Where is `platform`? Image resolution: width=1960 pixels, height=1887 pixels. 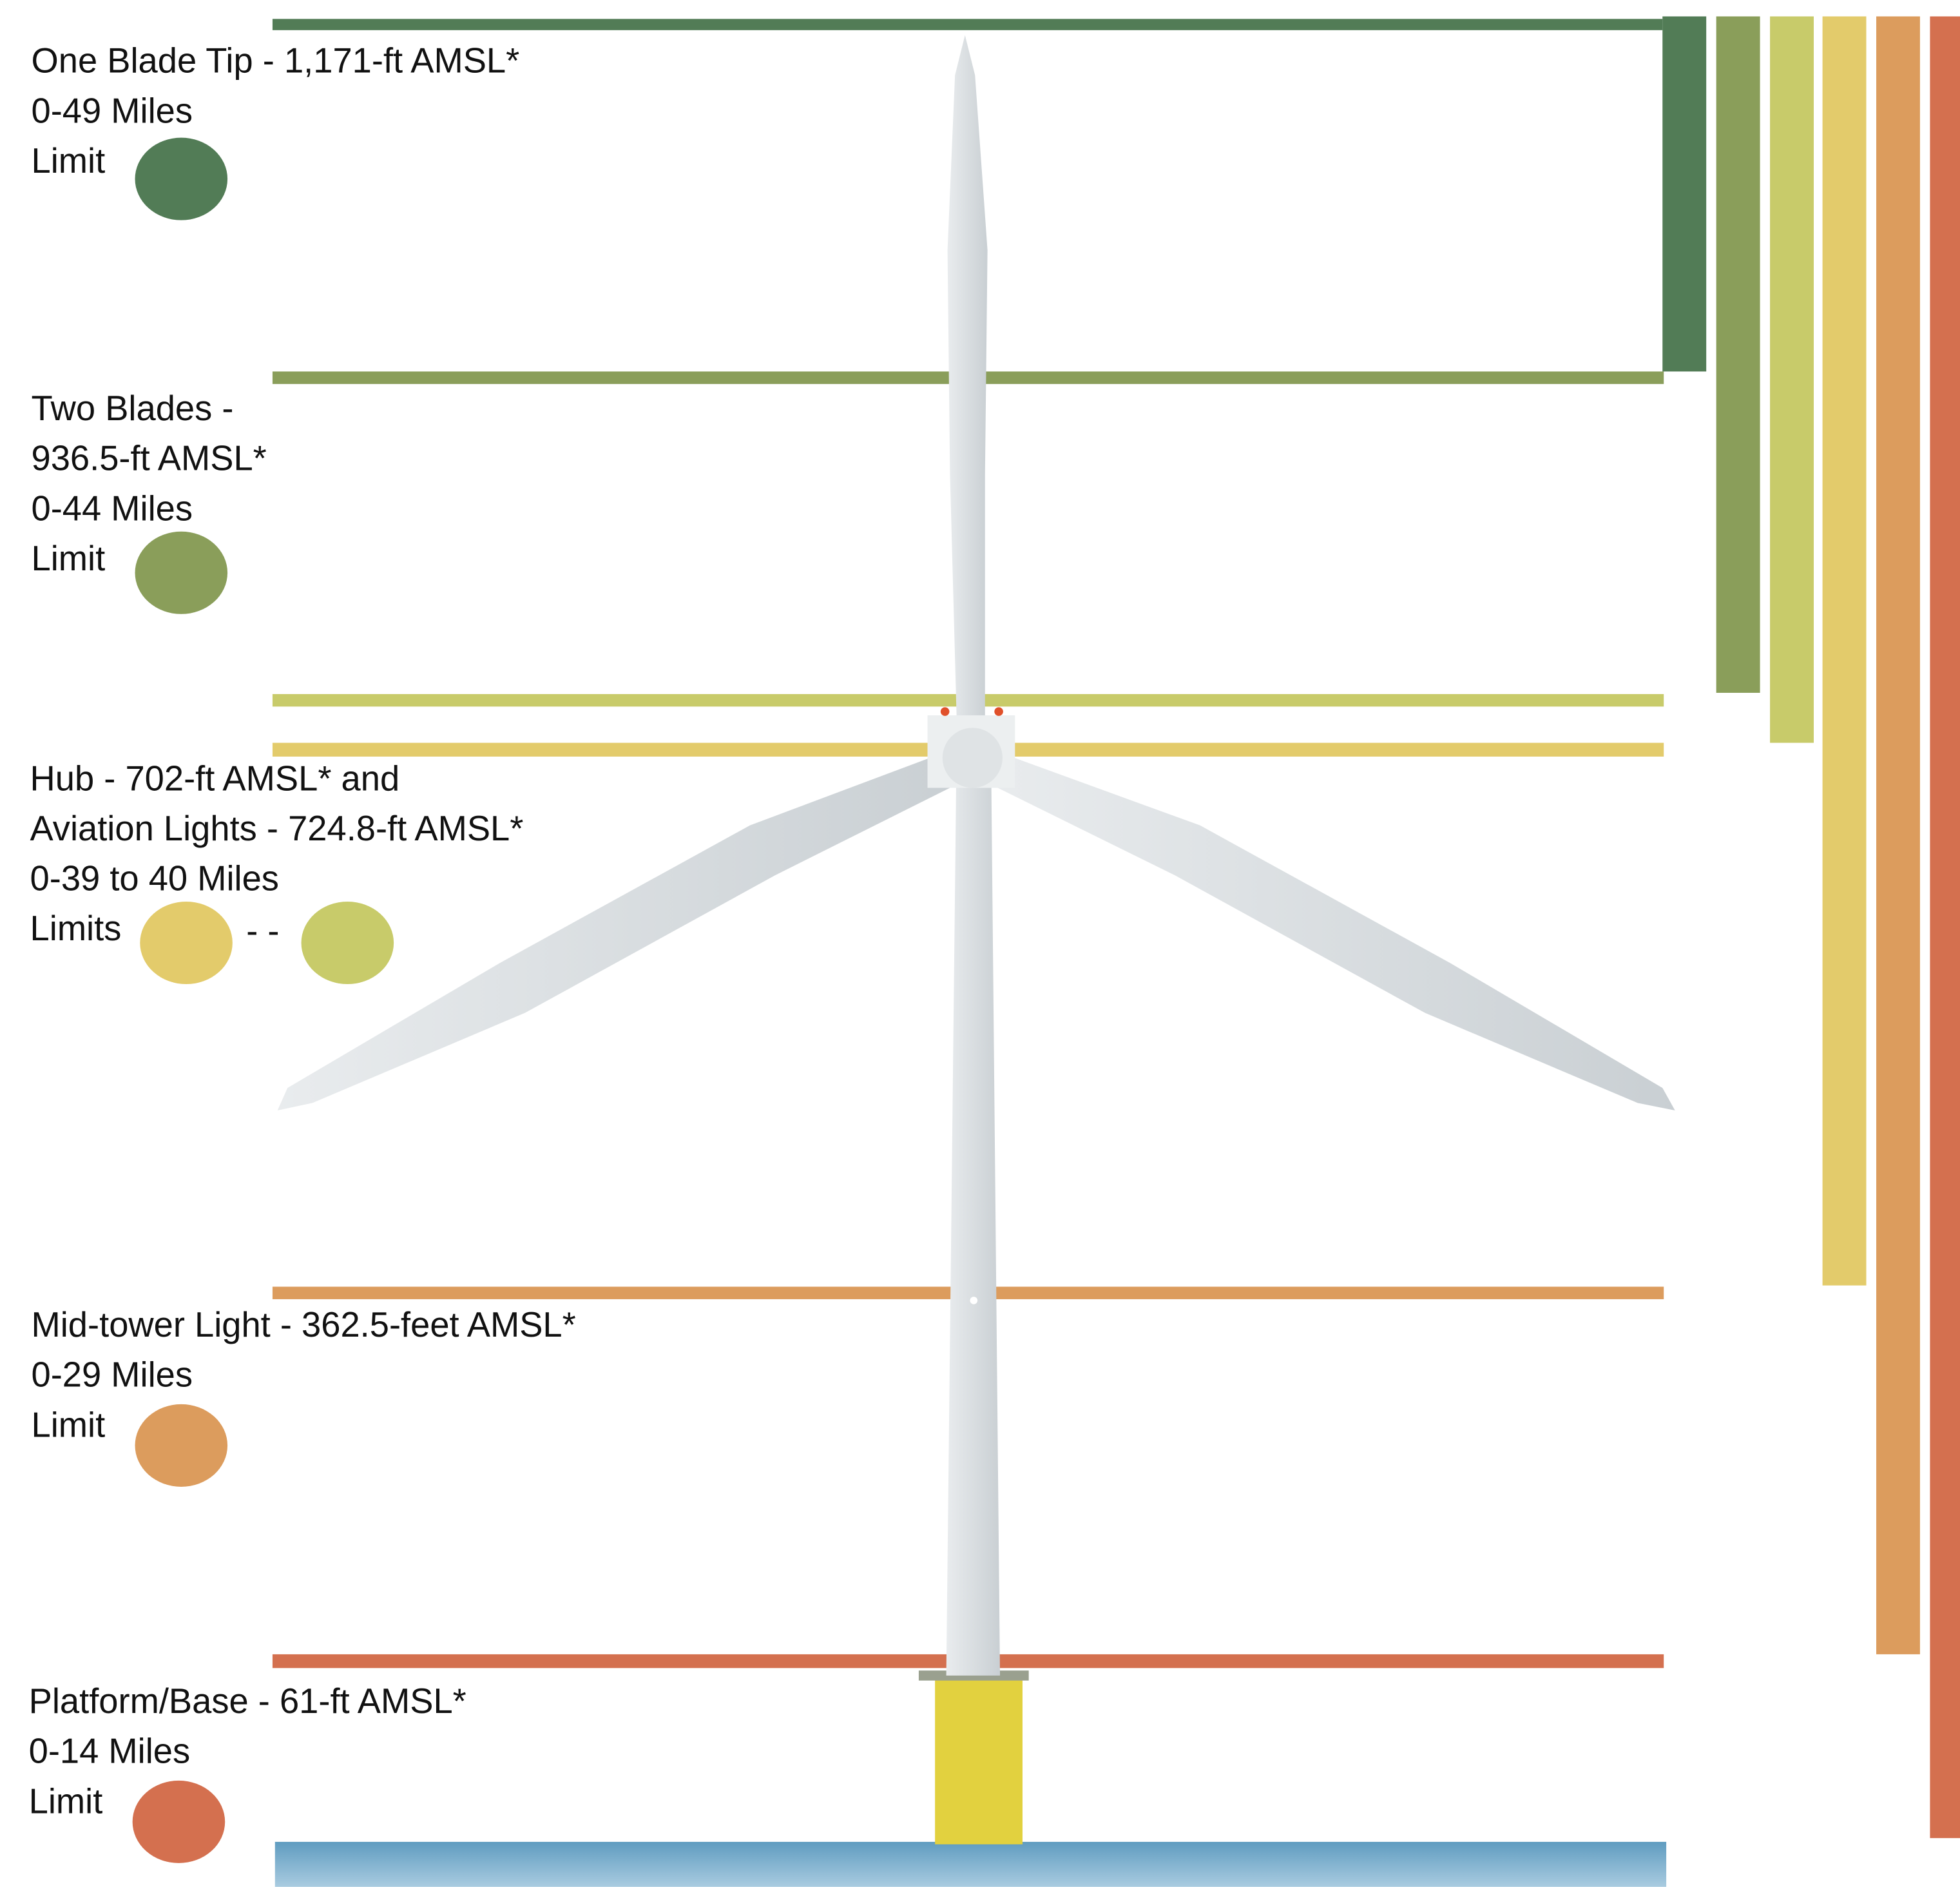
platform is located at coordinates (979, 1759).